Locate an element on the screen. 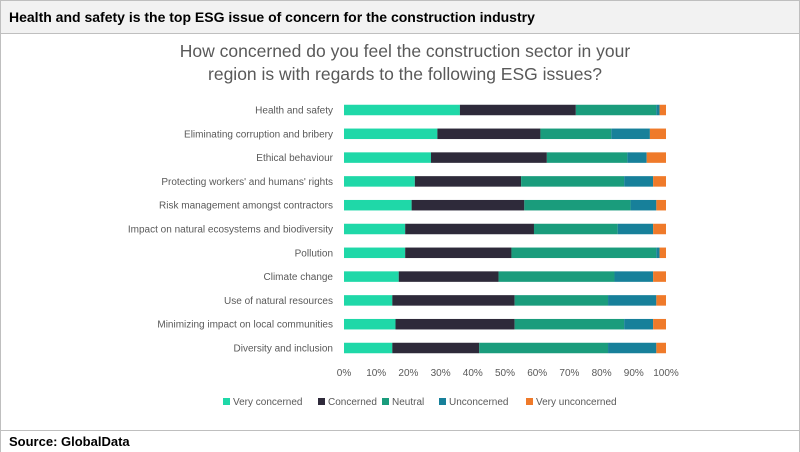 The image size is (800, 452). category-label-protecting-workers-and-humans-rights: Protecting workers' and humans' rights is located at coordinates (247, 182).